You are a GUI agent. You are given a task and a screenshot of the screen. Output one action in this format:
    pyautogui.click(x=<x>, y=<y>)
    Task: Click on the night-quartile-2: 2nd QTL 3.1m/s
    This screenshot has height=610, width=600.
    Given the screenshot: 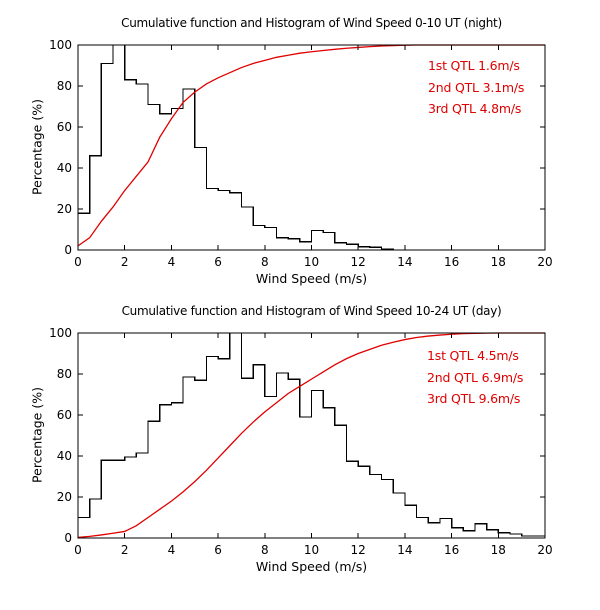 What is the action you would take?
    pyautogui.click(x=476, y=87)
    